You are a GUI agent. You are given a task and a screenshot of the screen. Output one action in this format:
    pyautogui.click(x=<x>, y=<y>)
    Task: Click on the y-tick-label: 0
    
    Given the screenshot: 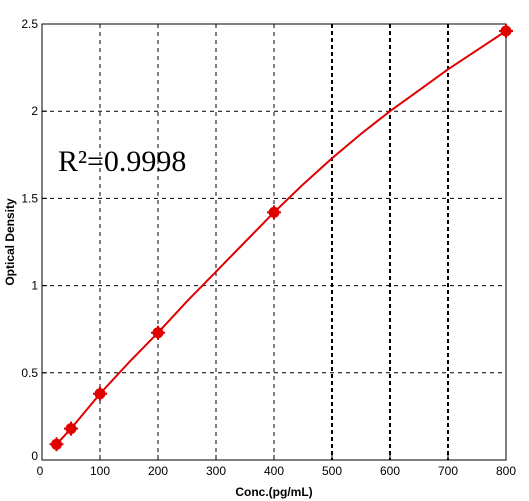 What is the action you would take?
    pyautogui.click(x=34, y=456)
    